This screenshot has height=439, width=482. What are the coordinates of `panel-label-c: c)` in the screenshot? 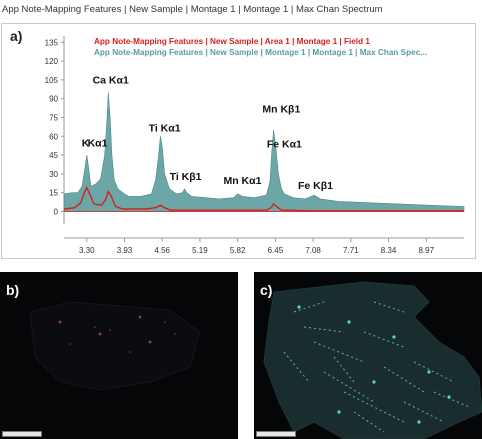 It's located at (266, 290).